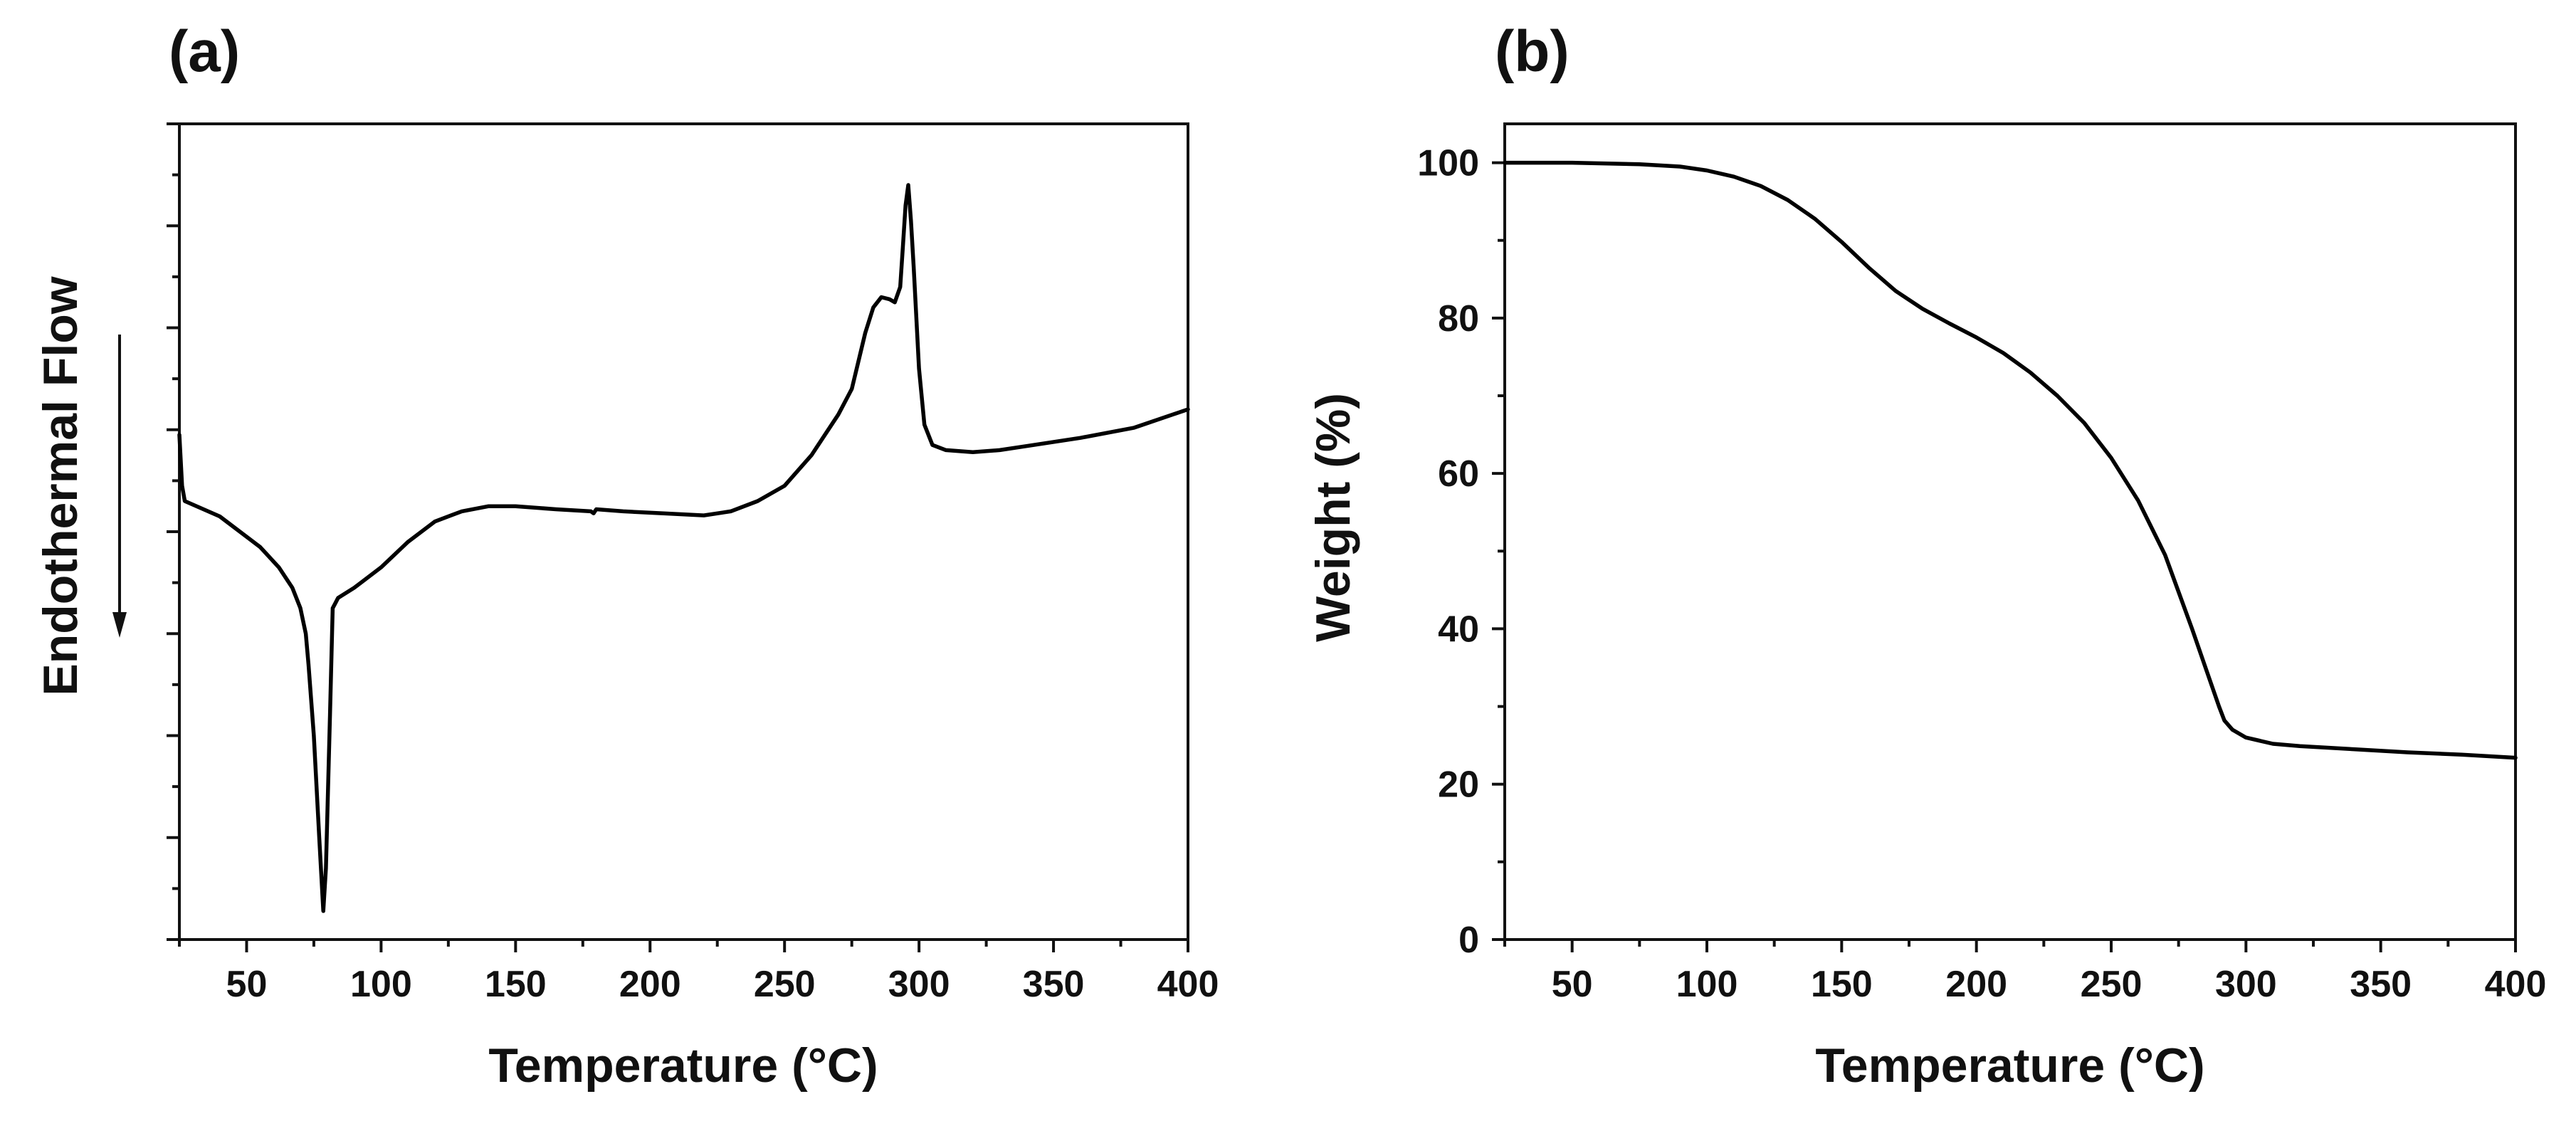  I want to click on panel-a-x-ticks: 50 100 150 200 250 300 350 400, so click(699, 973).